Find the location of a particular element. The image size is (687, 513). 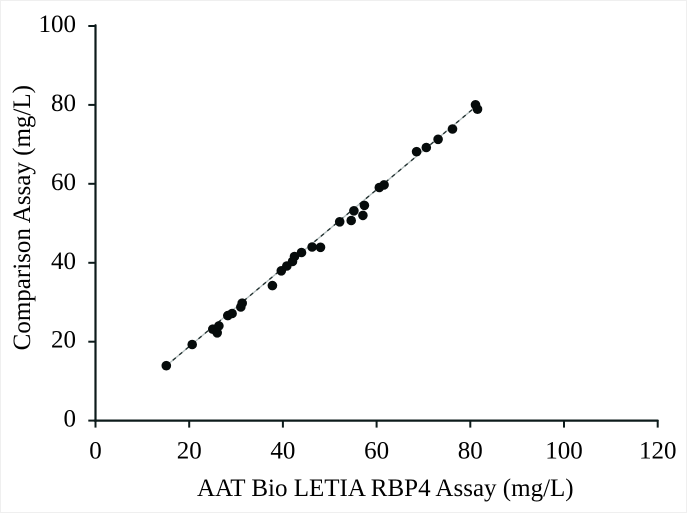

svg-text:AAT Bio LETIA RBP4 Assay (mg/L: AAT Bio LETIA RBP4 Assay (mg/L) is located at coordinates (385, 488).